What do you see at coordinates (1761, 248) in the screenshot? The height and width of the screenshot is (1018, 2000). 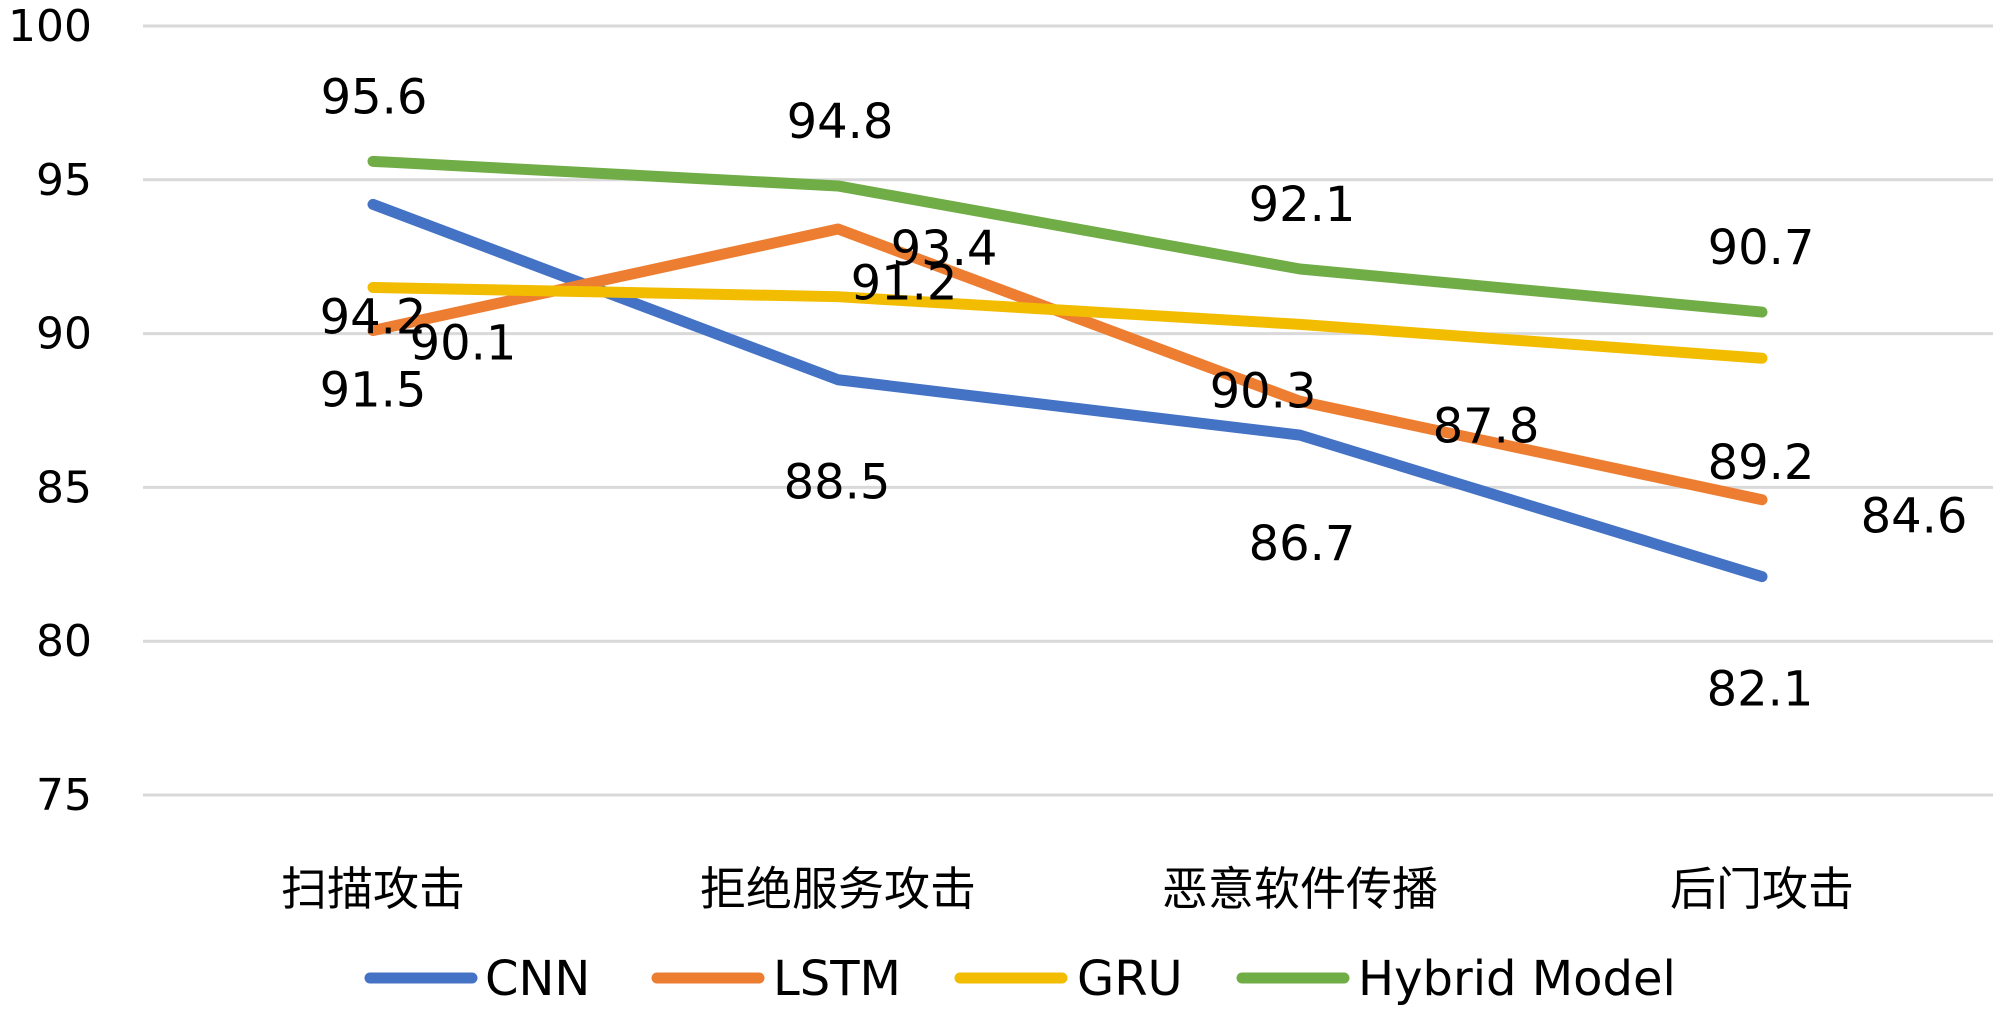 I see `data-label: 90.7` at bounding box center [1761, 248].